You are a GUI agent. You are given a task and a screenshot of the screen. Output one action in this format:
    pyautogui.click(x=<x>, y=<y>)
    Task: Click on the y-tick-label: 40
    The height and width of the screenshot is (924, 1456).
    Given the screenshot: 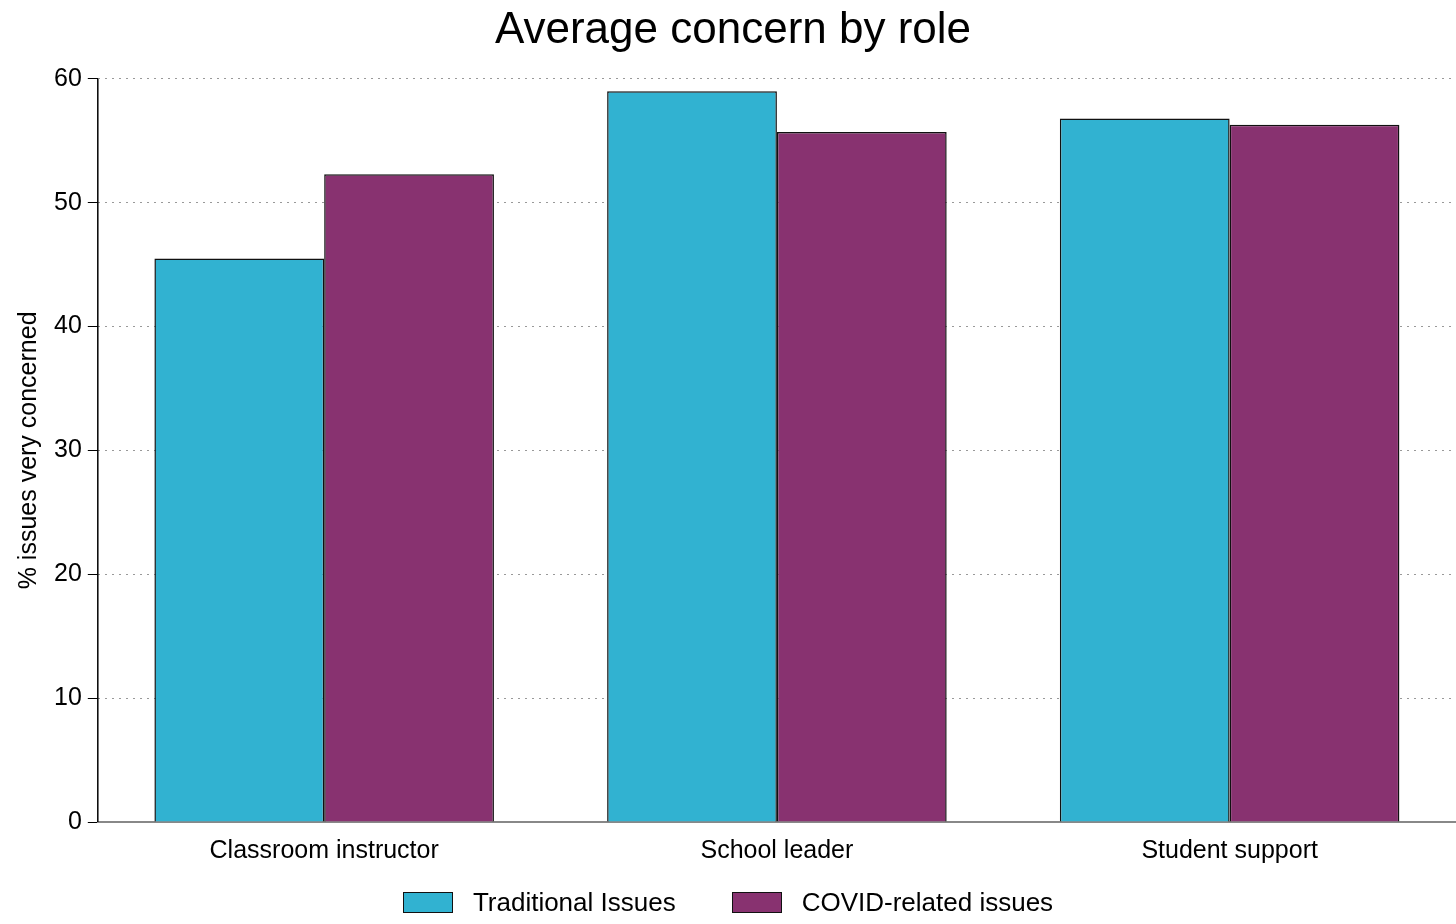 What is the action you would take?
    pyautogui.click(x=68, y=324)
    